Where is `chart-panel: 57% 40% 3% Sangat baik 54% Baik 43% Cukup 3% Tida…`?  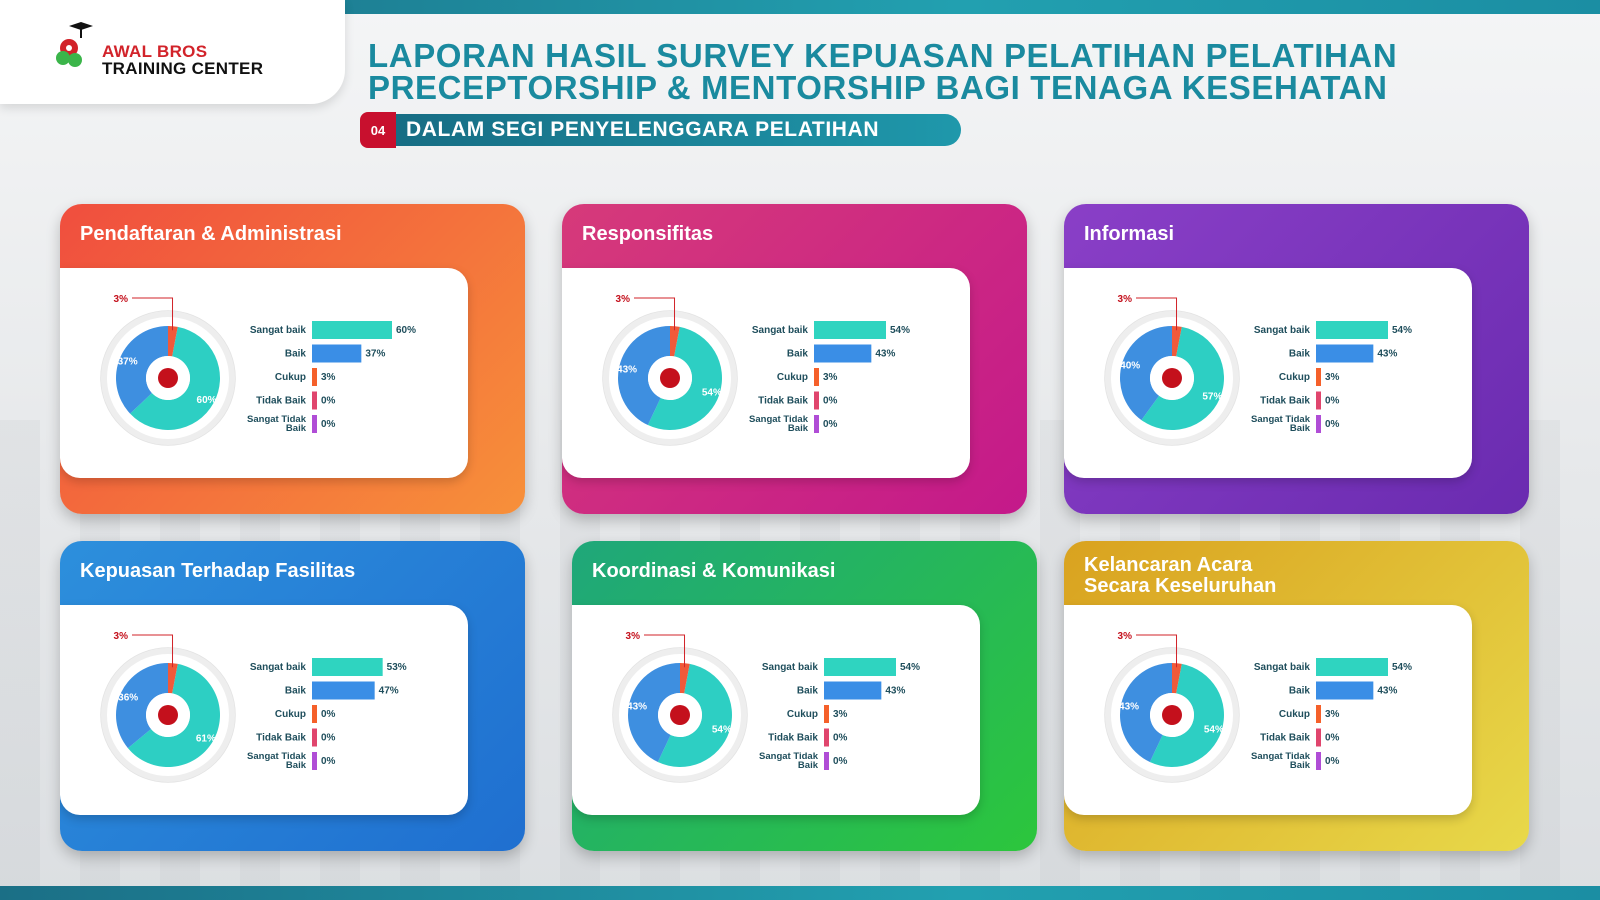
chart-panel: 57% 40% 3% Sangat baik 54% Baik 43% Cukup 3% Tida… is located at coordinates (1268, 373).